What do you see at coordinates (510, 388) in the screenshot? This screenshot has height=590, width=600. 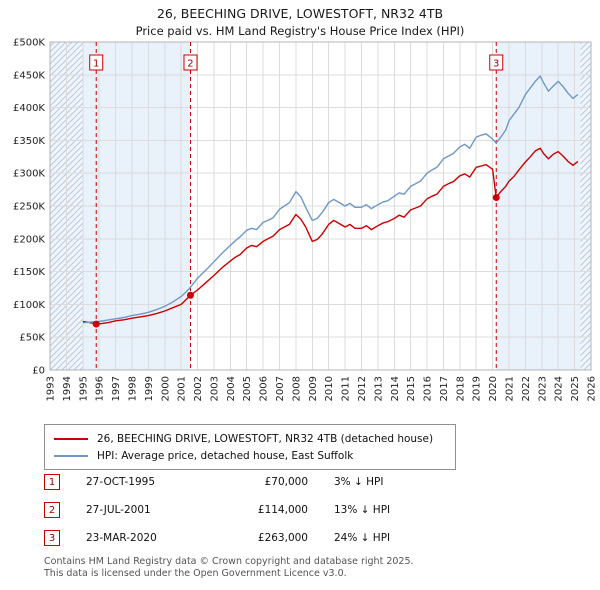 I see `x-tick-label: 2021` at bounding box center [510, 388].